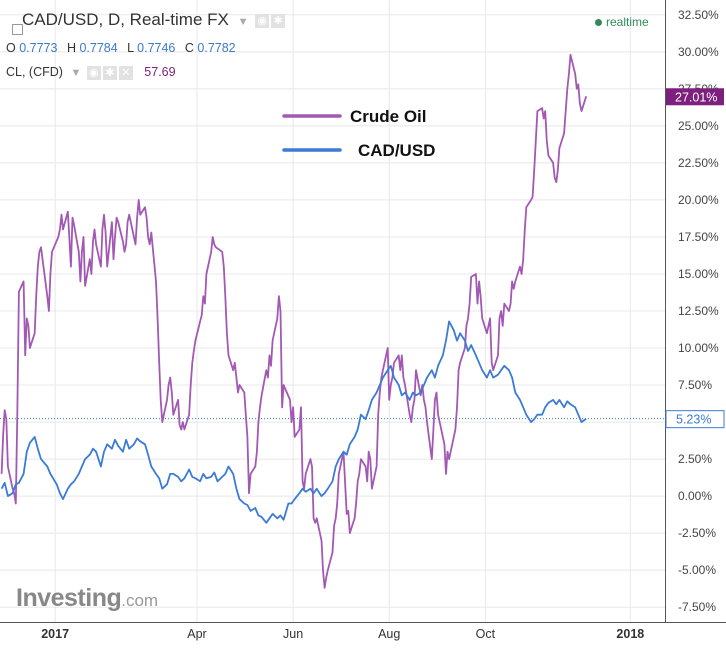  Describe the element at coordinates (697, 570) in the screenshot. I see `y-tick-label: -5.00%` at that location.